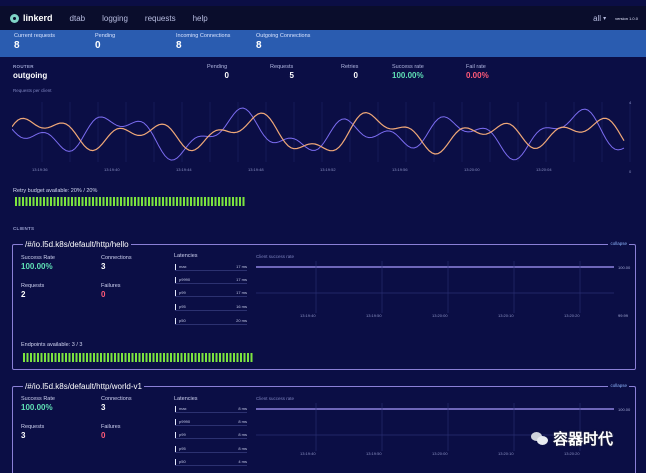 The image size is (646, 473). Describe the element at coordinates (77, 18) in the screenshot. I see `nav-link-dtab: dtab` at that location.